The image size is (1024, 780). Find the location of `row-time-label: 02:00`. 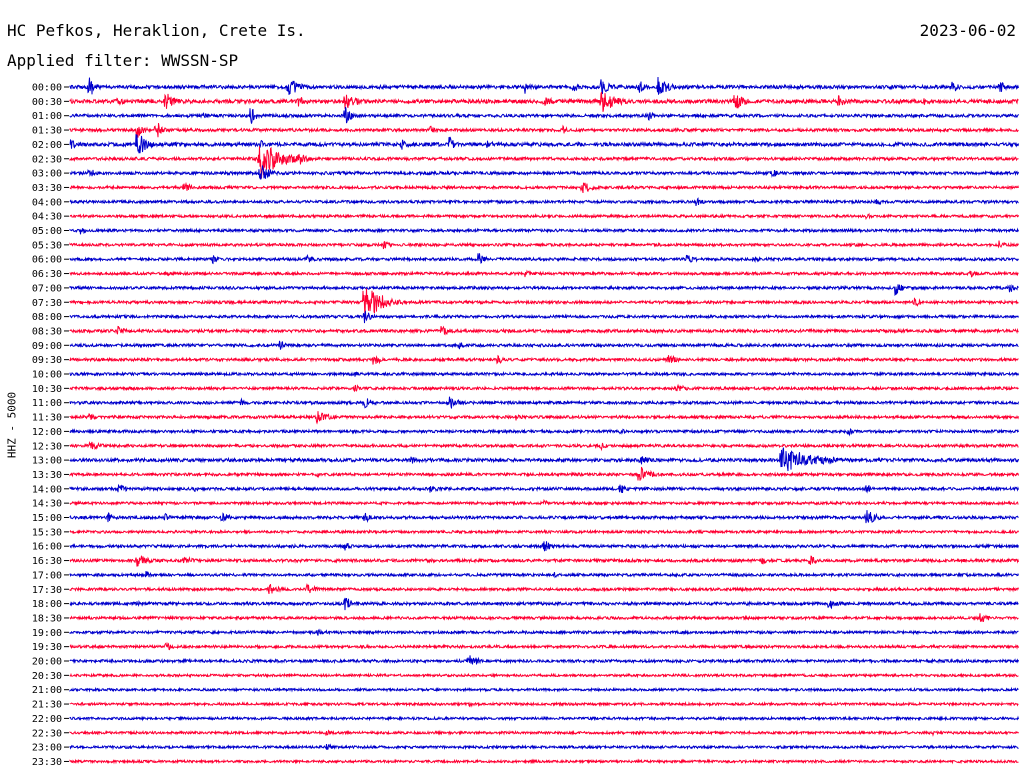

row-time-label: 02:00 is located at coordinates (47, 145).